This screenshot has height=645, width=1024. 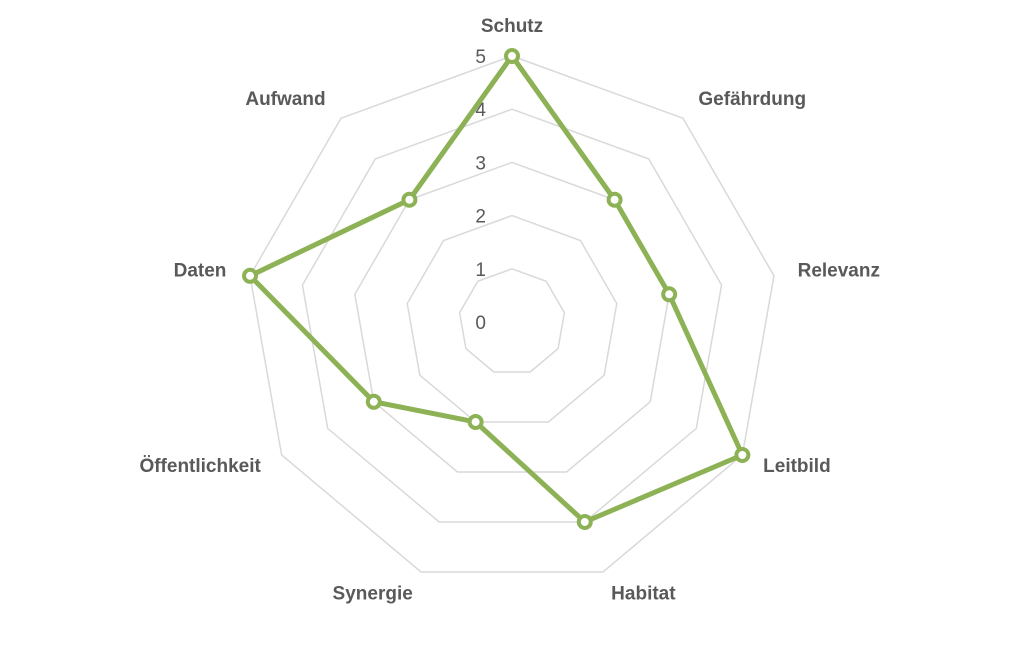 What do you see at coordinates (480, 57) in the screenshot?
I see `r-tick-label: 5` at bounding box center [480, 57].